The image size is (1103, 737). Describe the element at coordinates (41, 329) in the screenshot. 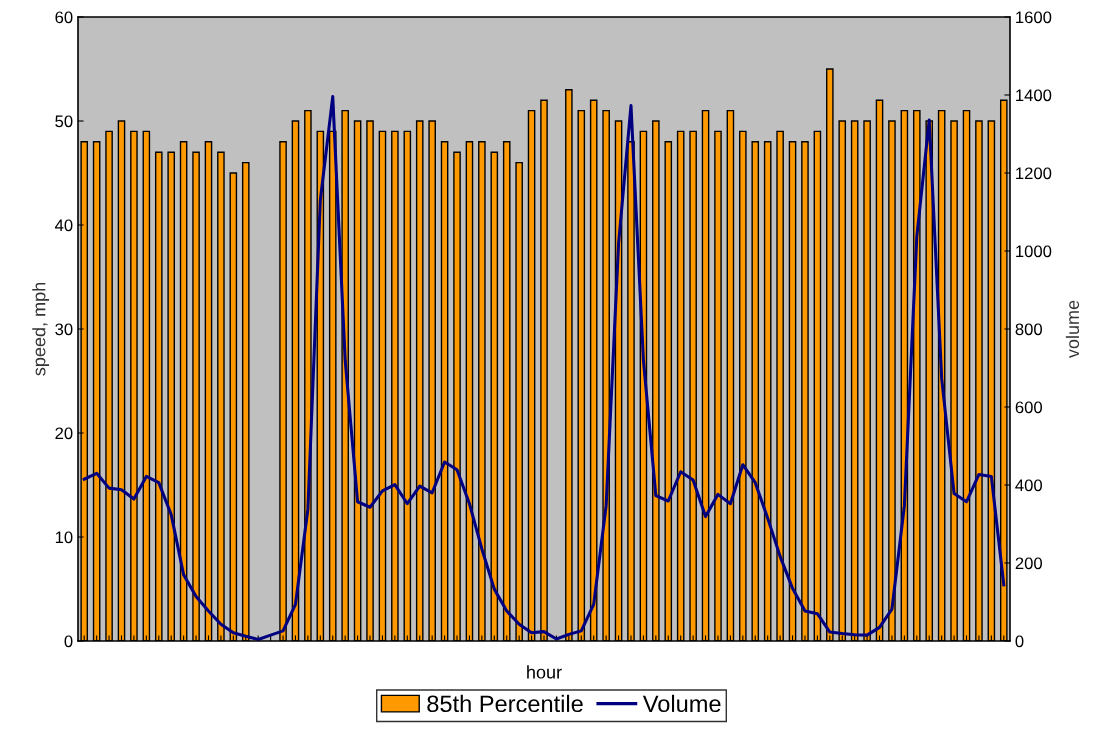

I see `y-axis-title: speed, mph` at that location.